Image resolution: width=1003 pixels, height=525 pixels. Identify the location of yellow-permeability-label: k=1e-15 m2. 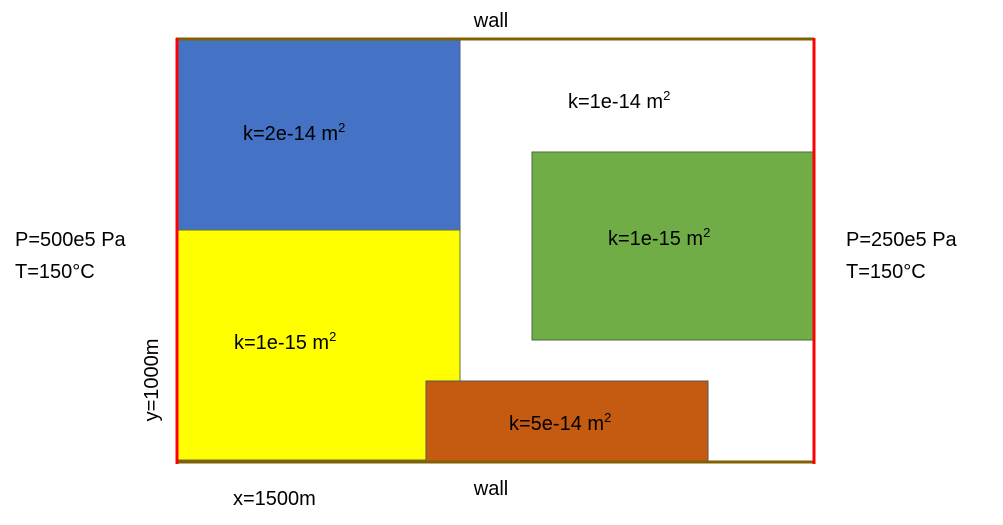
(285, 341).